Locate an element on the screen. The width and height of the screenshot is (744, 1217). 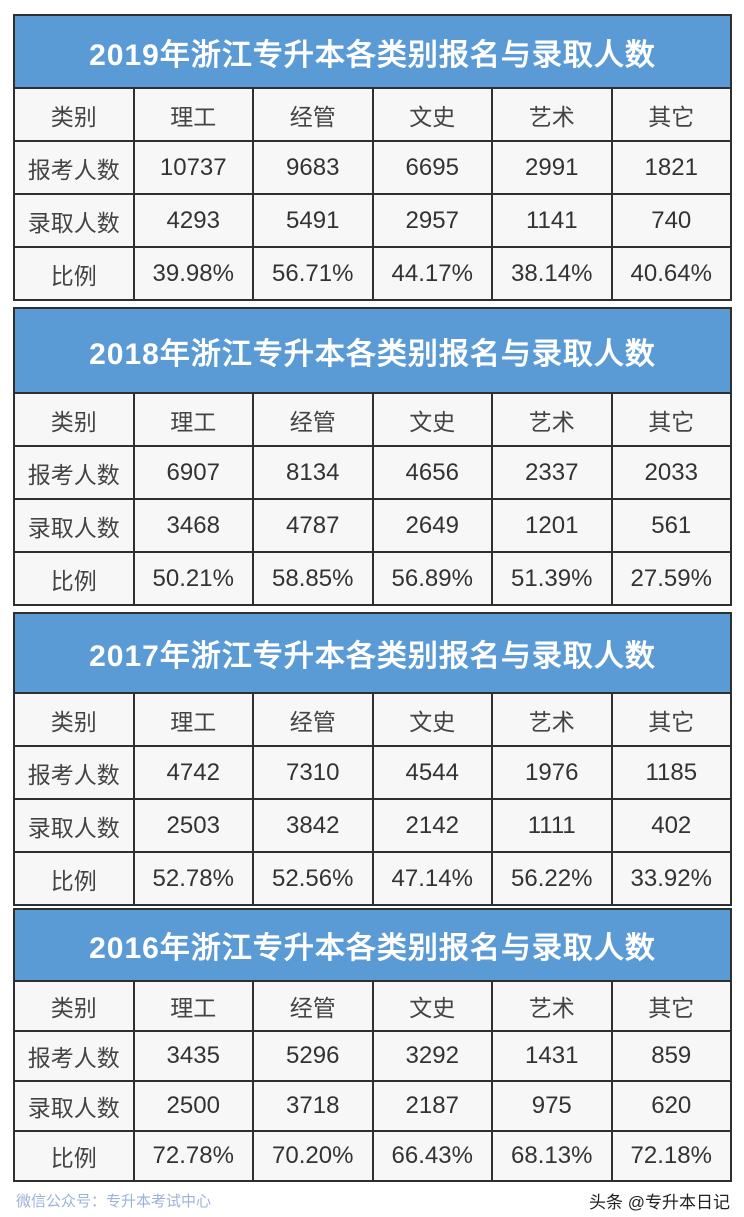
table-cell: 58.85% is located at coordinates (313, 578).